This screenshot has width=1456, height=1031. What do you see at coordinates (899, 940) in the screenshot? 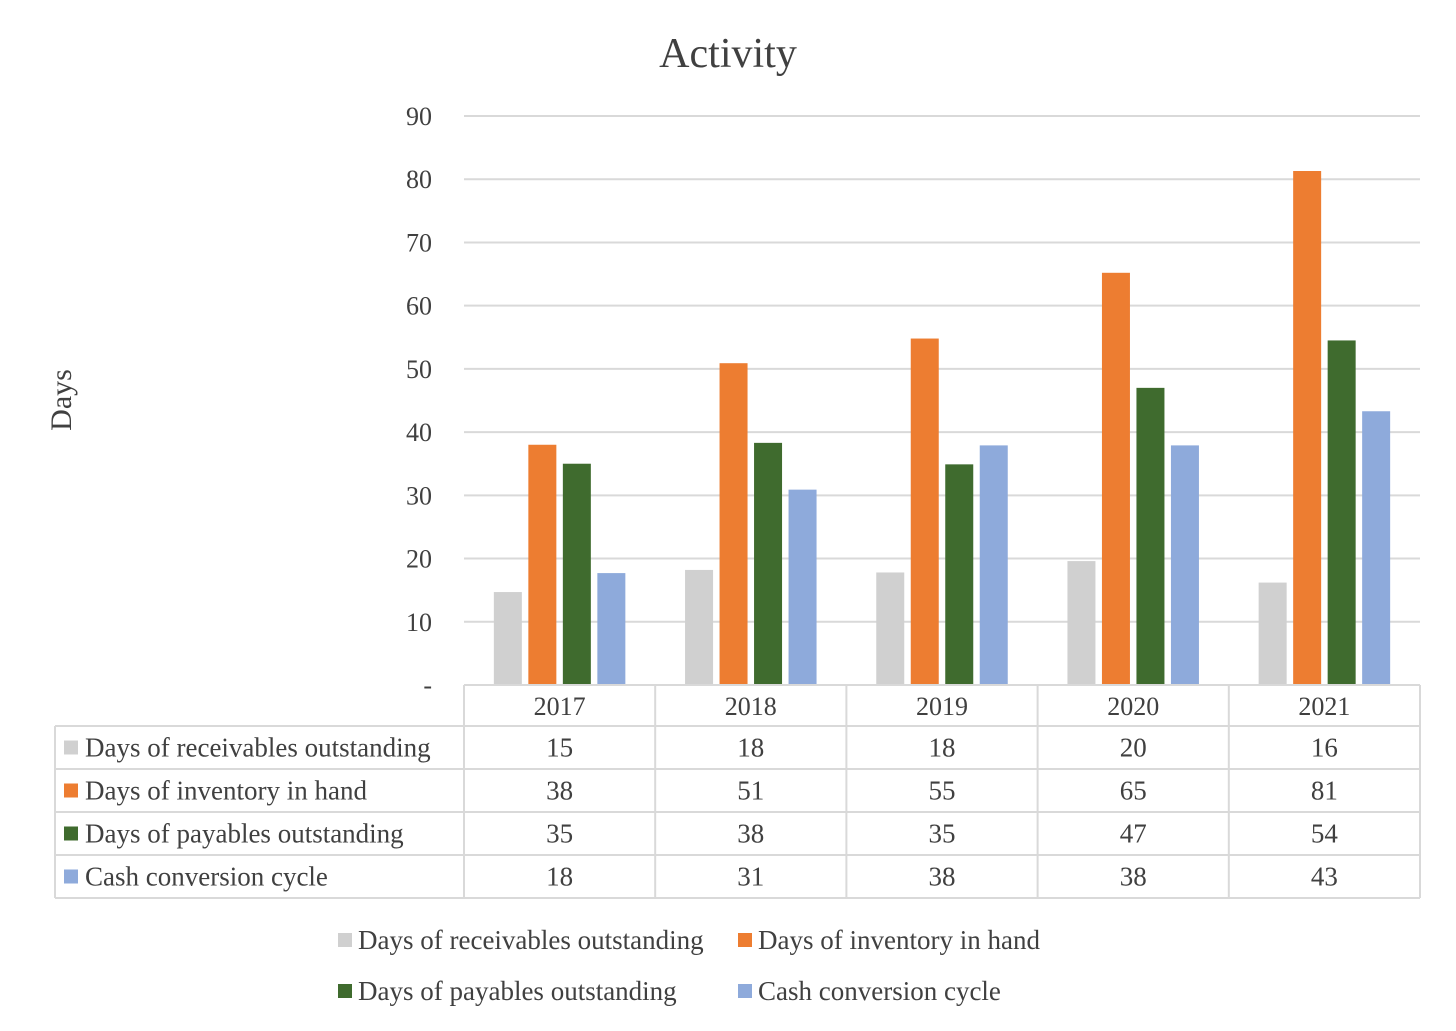
I see `legend-label: Days of inventory in hand` at bounding box center [899, 940].